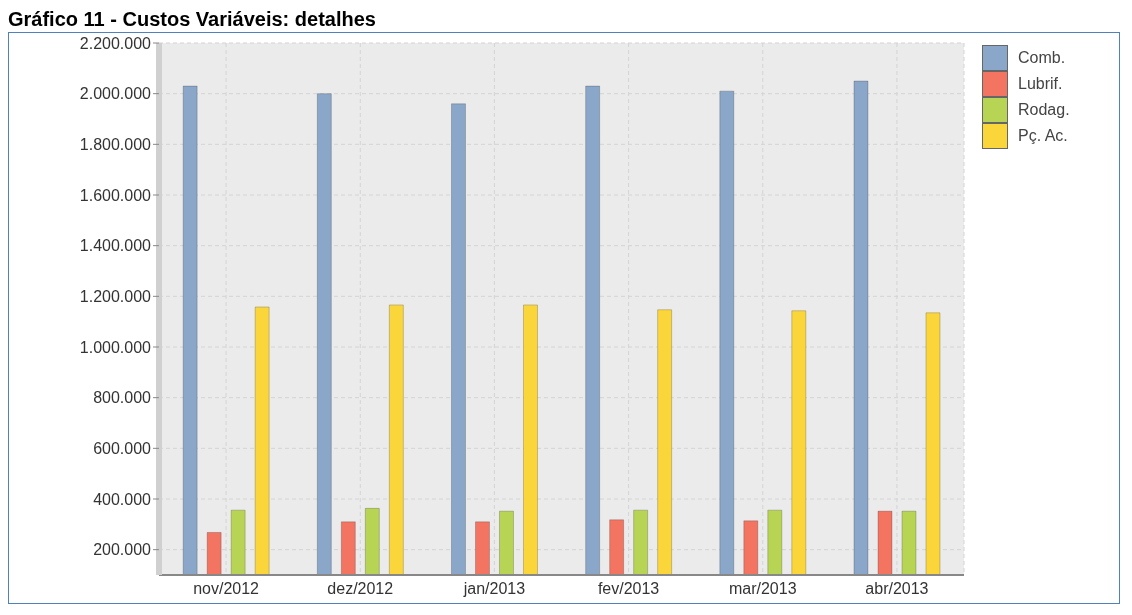  What do you see at coordinates (1042, 58) in the screenshot?
I see `legend-label: Comb.` at bounding box center [1042, 58].